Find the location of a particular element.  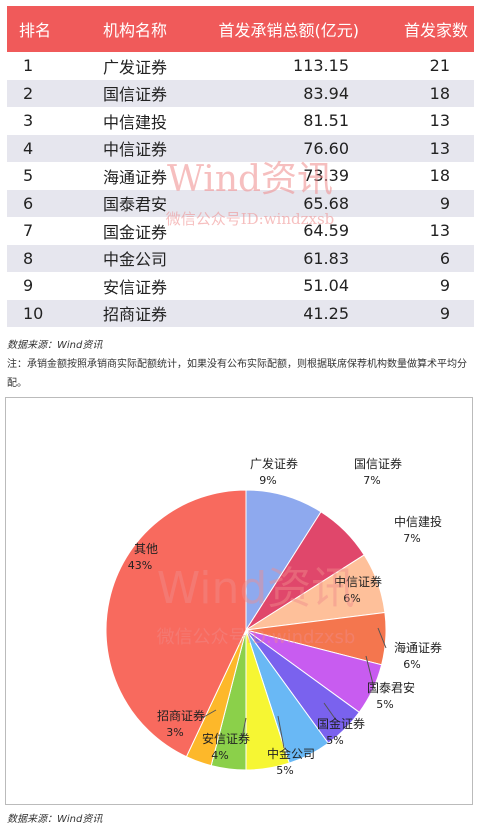

header-count: 首发家数 is located at coordinates (435, 30).